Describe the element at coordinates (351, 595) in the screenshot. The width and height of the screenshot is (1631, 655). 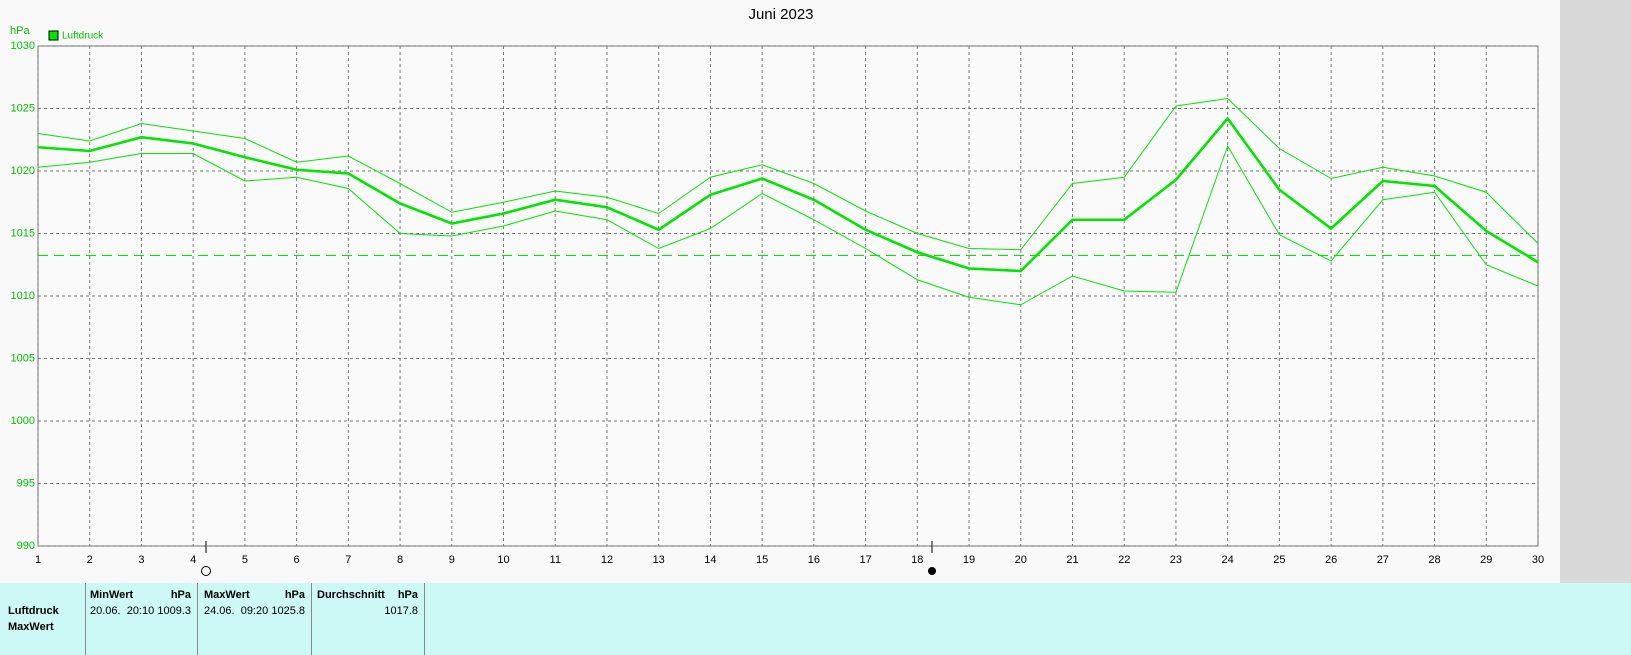
I see `col-title: Durchschnitt` at that location.